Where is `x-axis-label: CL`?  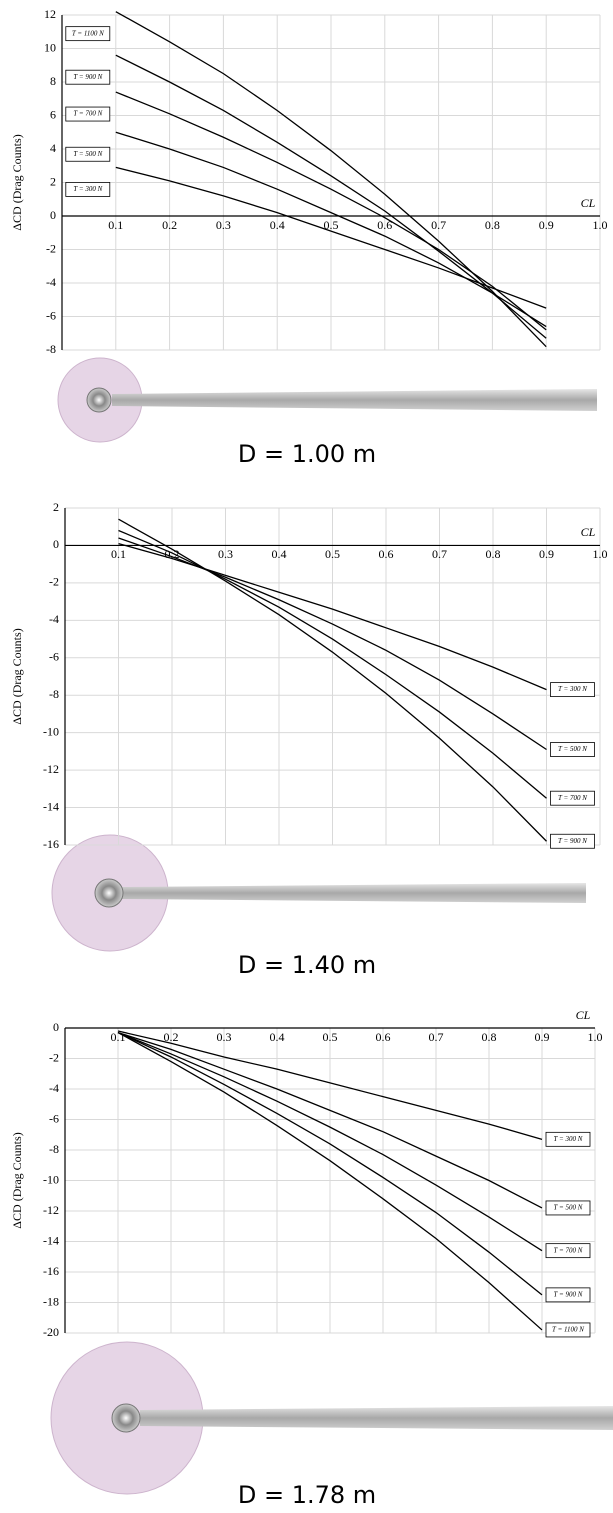
x-axis-label: CL is located at coordinates (588, 532).